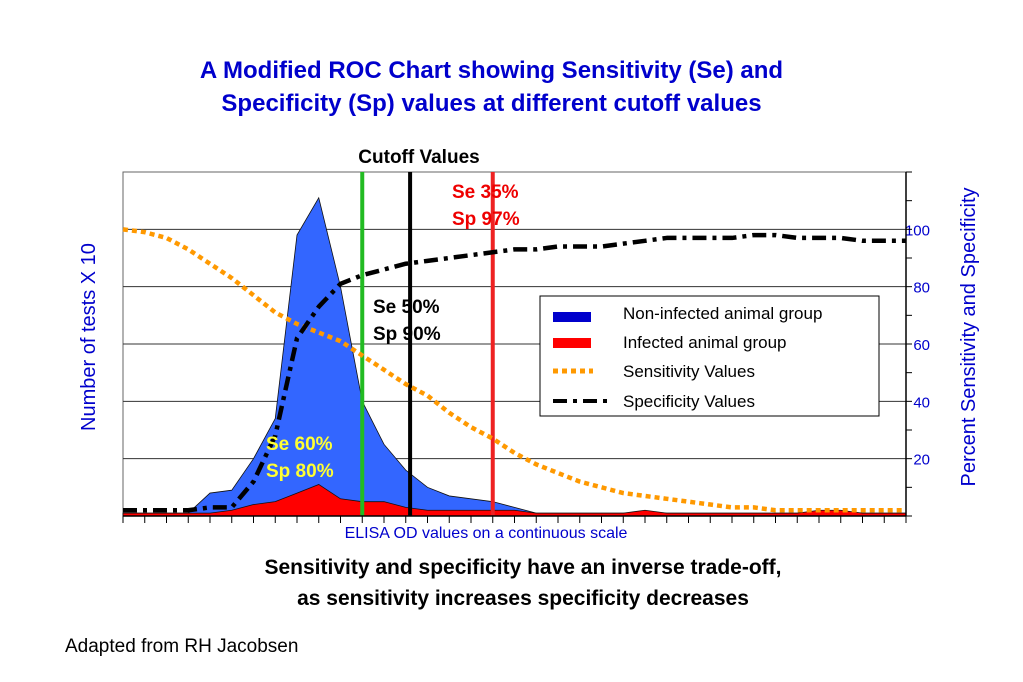  What do you see at coordinates (689, 401) in the screenshot?
I see `legend-label-specificity: Specificity Values` at bounding box center [689, 401].